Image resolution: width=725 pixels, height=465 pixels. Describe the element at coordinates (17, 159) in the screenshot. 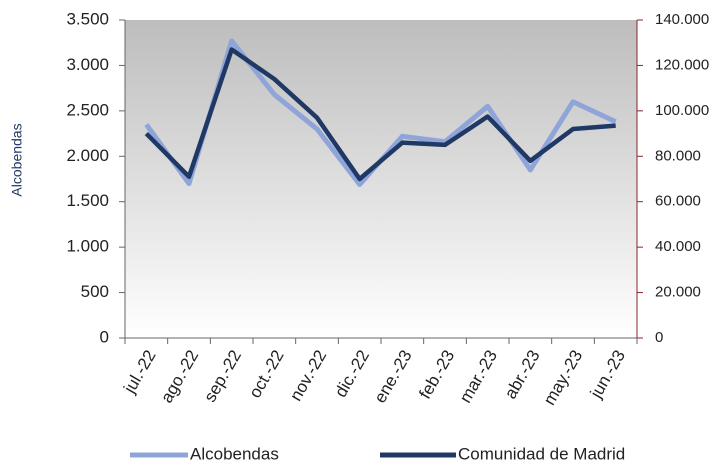

I see `y-axis-label: Alcobendas` at that location.